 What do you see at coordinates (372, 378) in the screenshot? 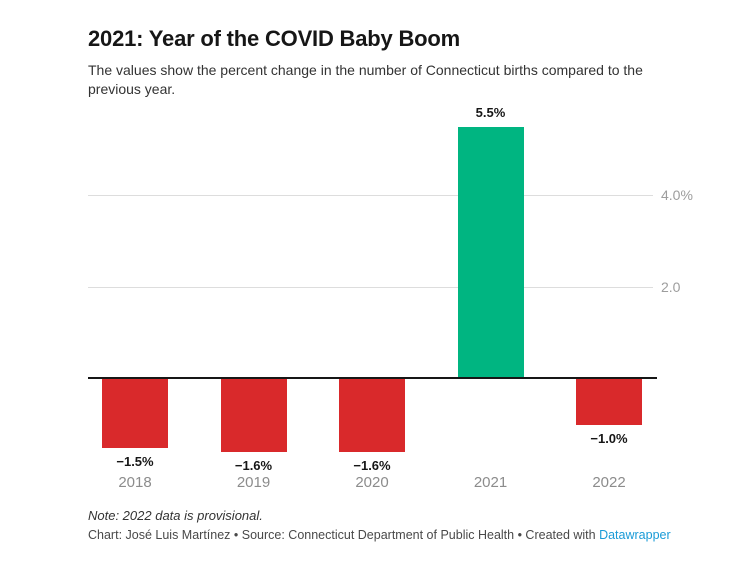
I see `x-axis-baseline` at bounding box center [372, 378].